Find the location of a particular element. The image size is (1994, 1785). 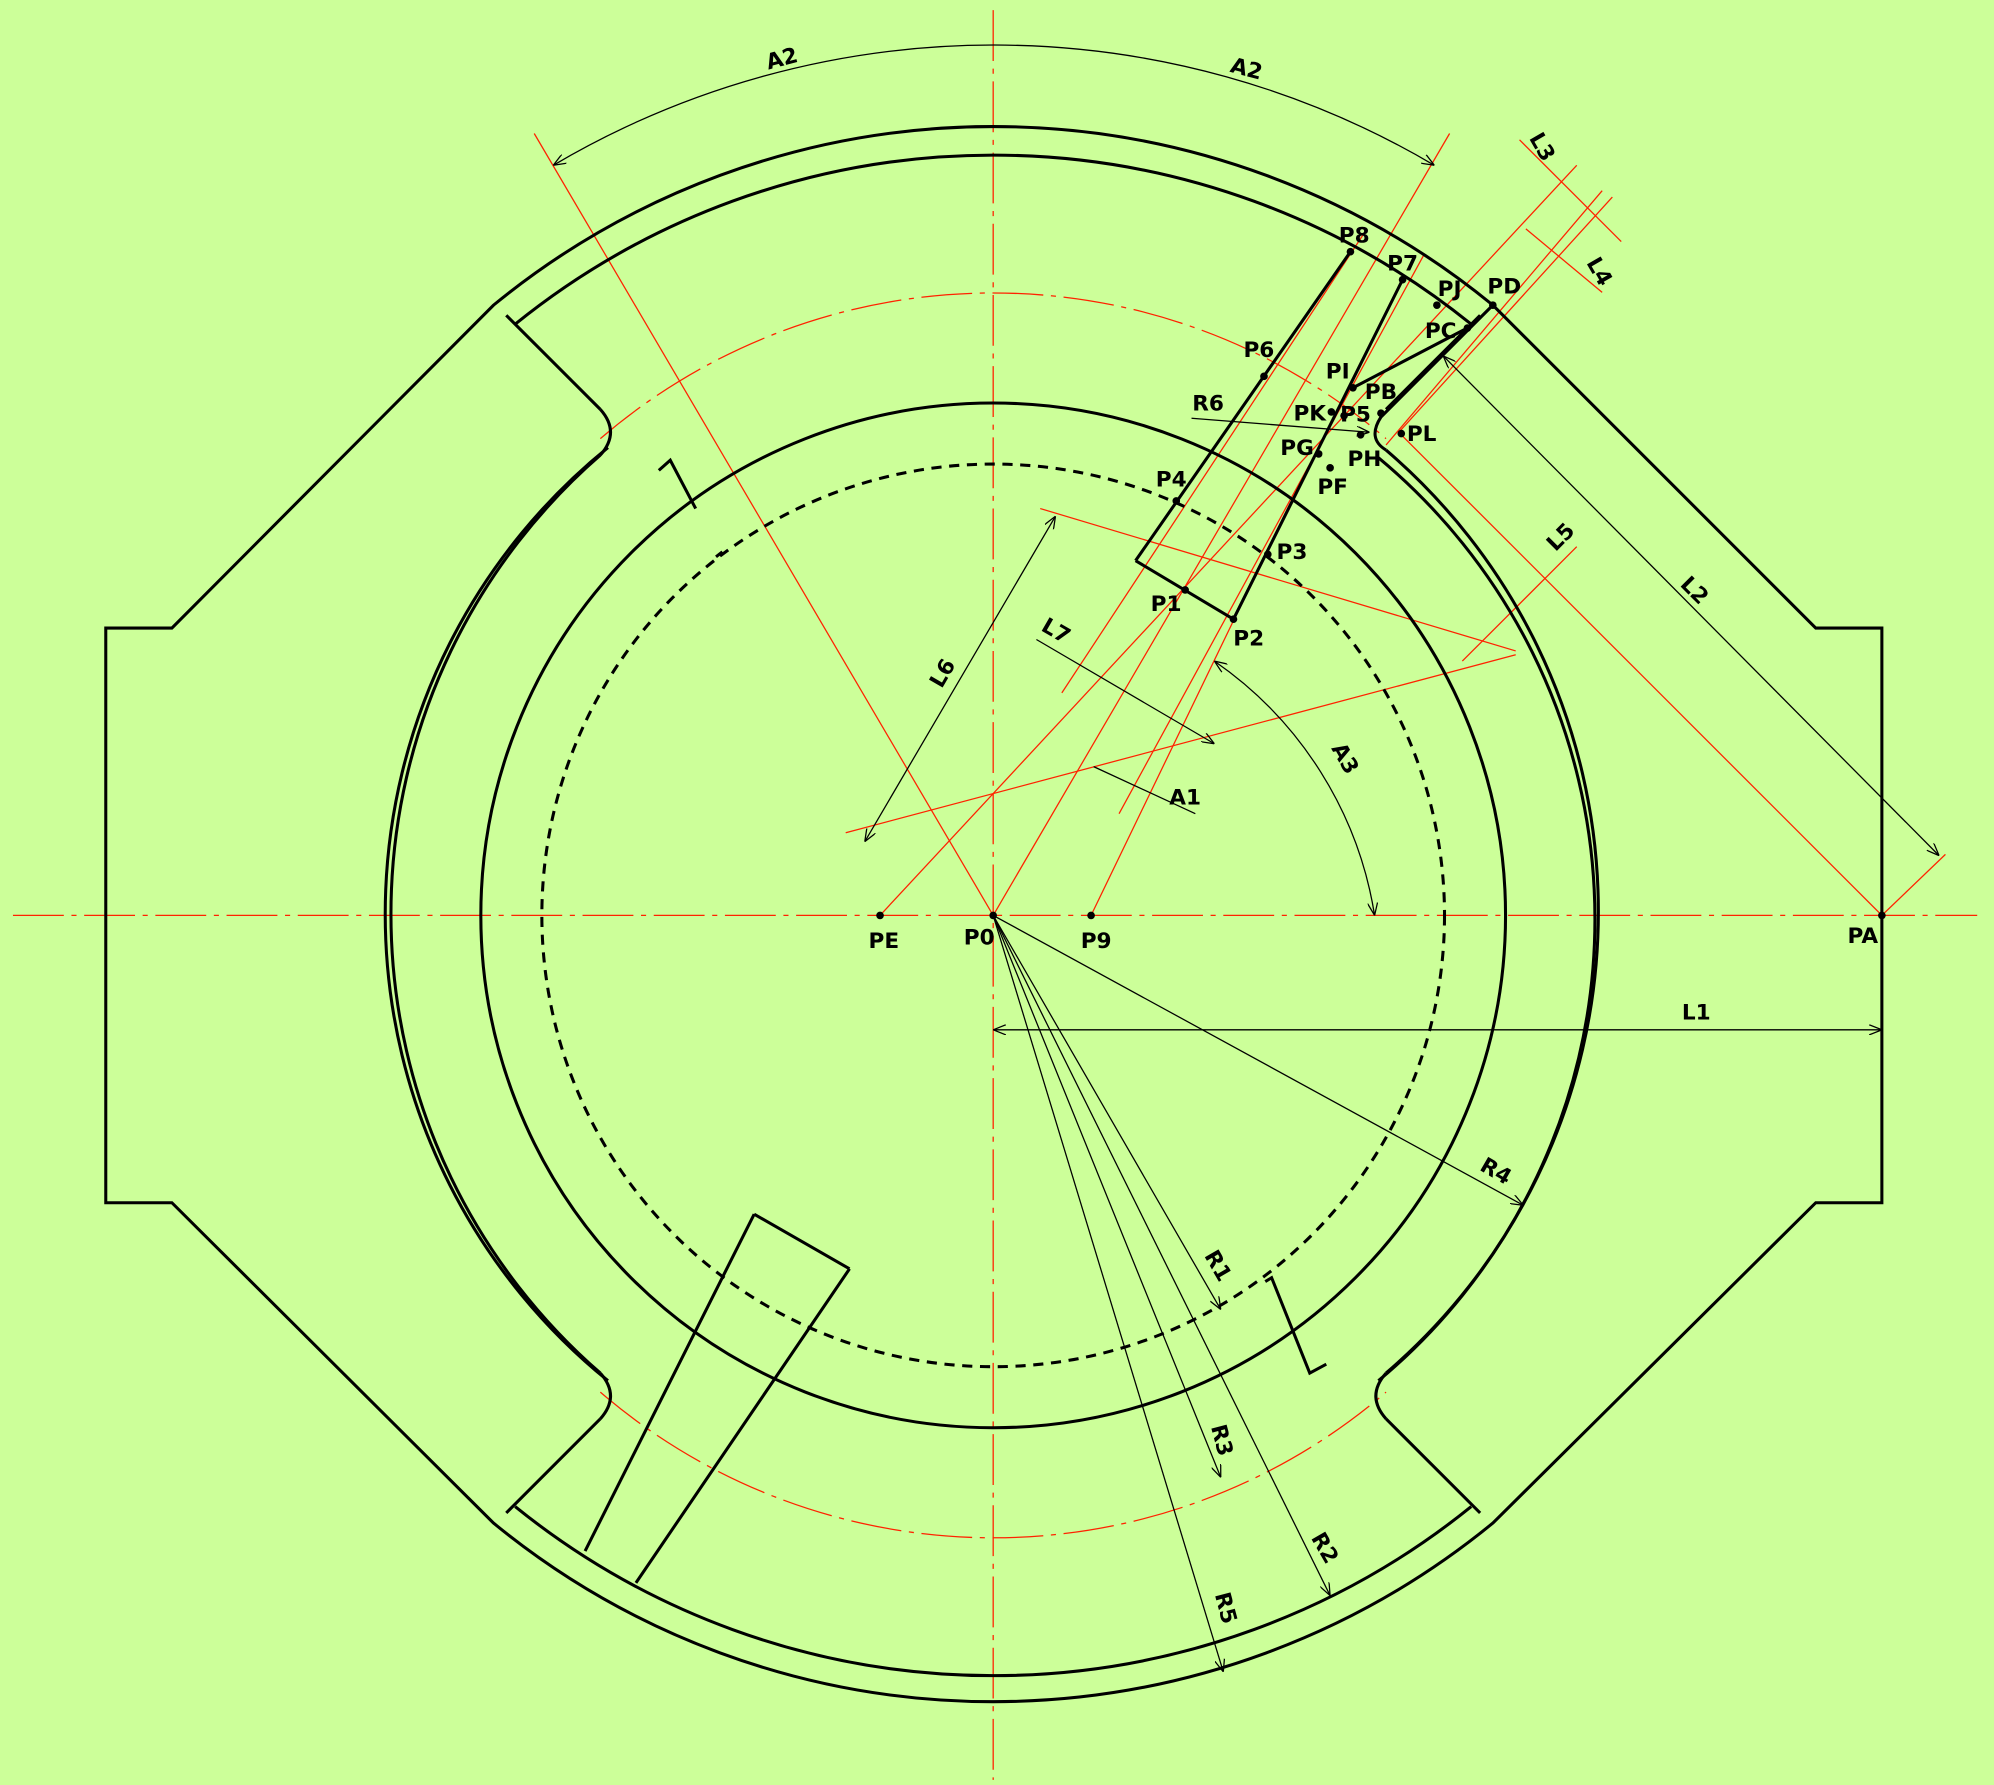

point-label: PL is located at coordinates (1422, 434).